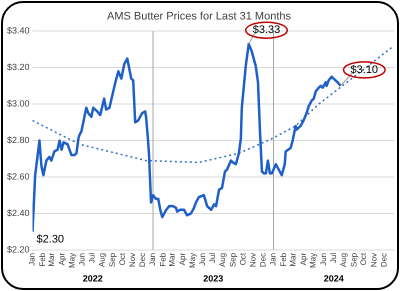 The height and width of the screenshot is (291, 400). What do you see at coordinates (364, 70) in the screenshot?
I see `data-label: $3.10` at bounding box center [364, 70].